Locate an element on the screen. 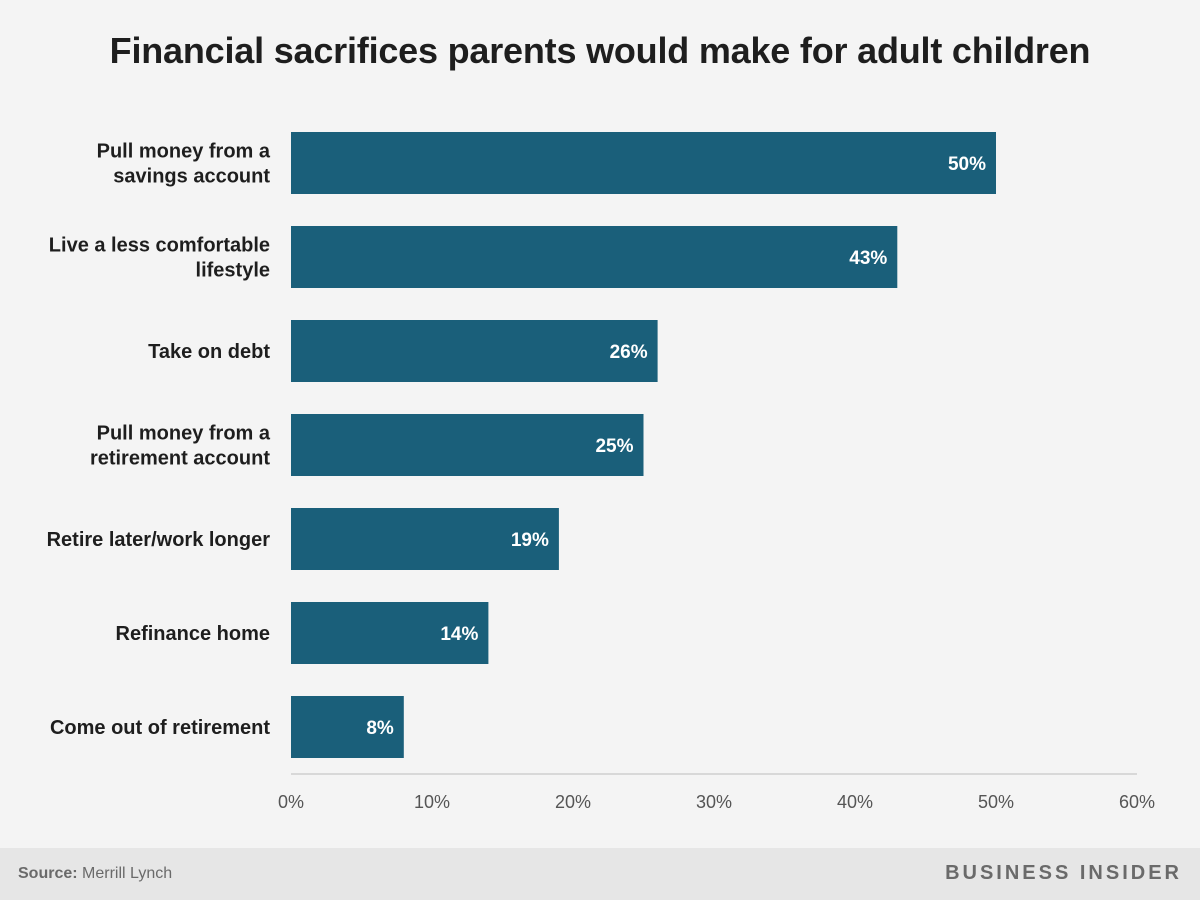 This screenshot has height=900, width=1200. category-label: Come out of retirement is located at coordinates (160, 728).